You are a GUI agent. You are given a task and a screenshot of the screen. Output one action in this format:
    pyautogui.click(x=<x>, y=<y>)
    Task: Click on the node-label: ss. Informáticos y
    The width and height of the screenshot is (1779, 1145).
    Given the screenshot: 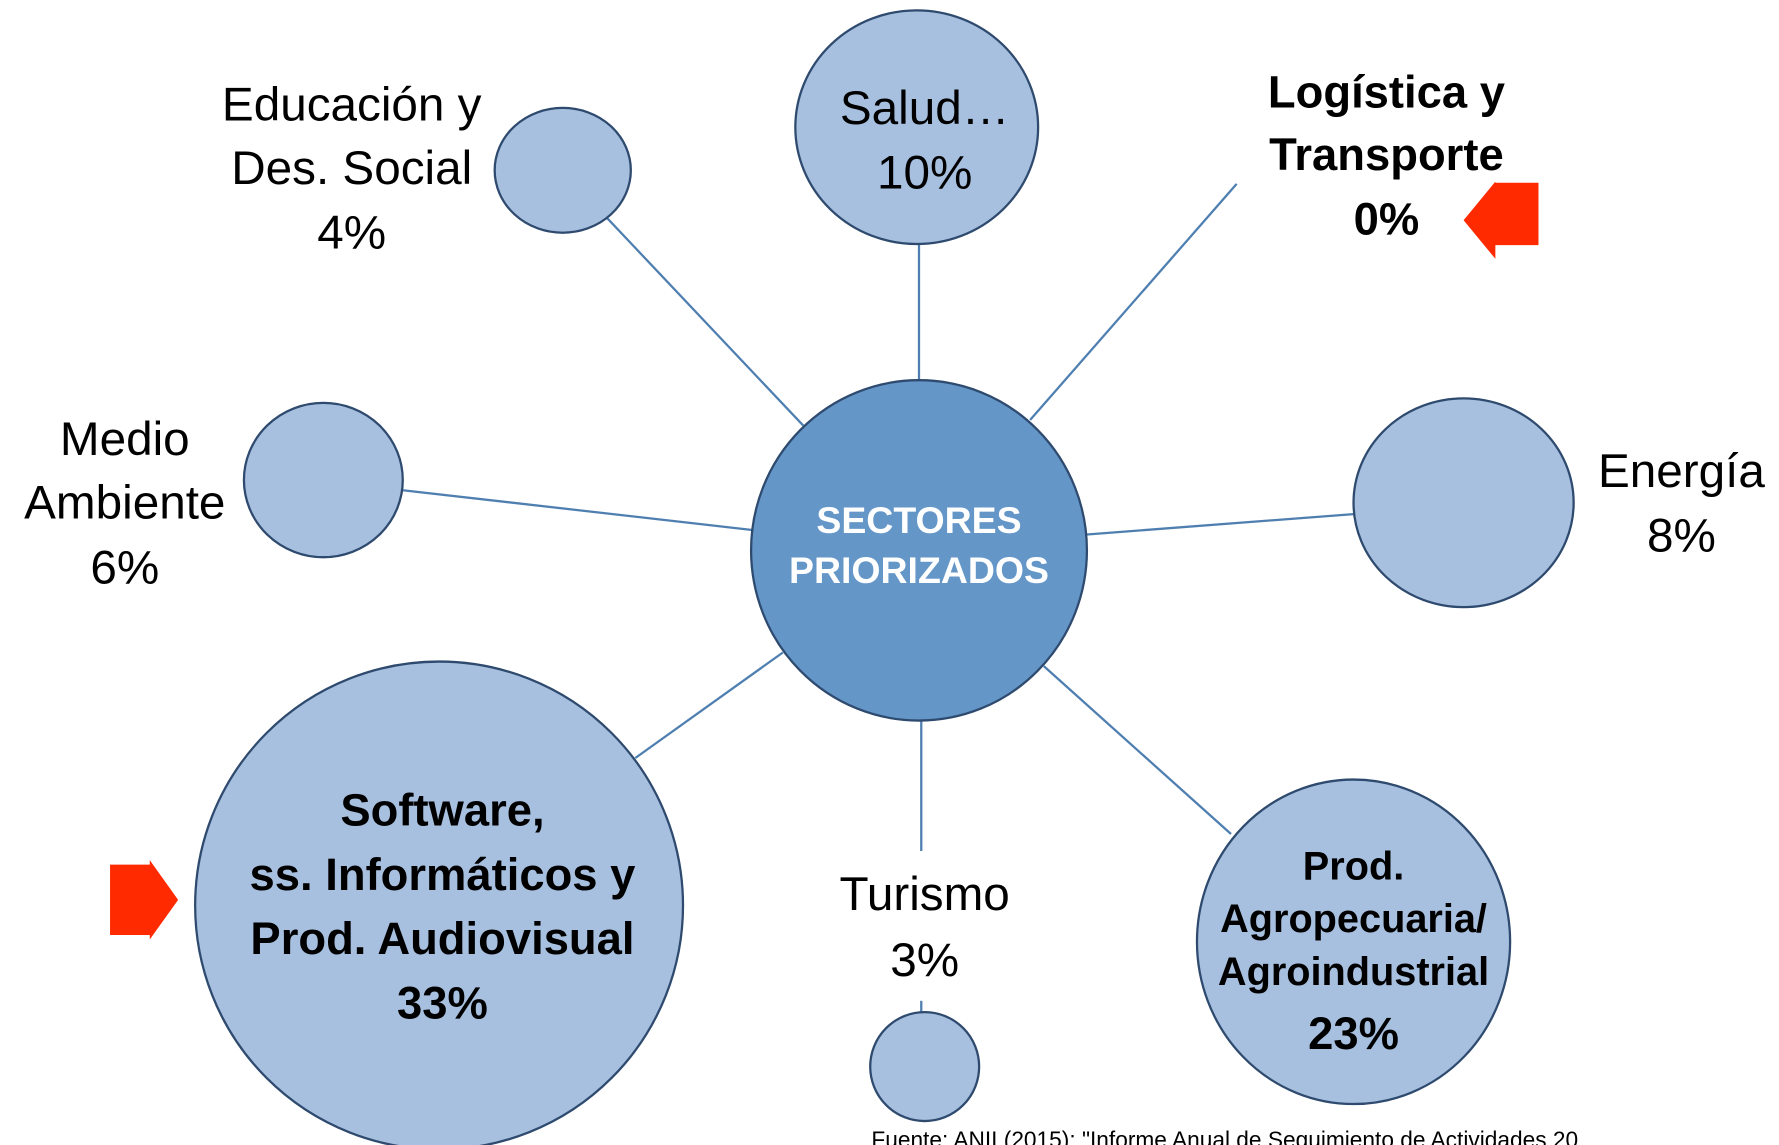 What is the action you would take?
    pyautogui.click(x=443, y=874)
    